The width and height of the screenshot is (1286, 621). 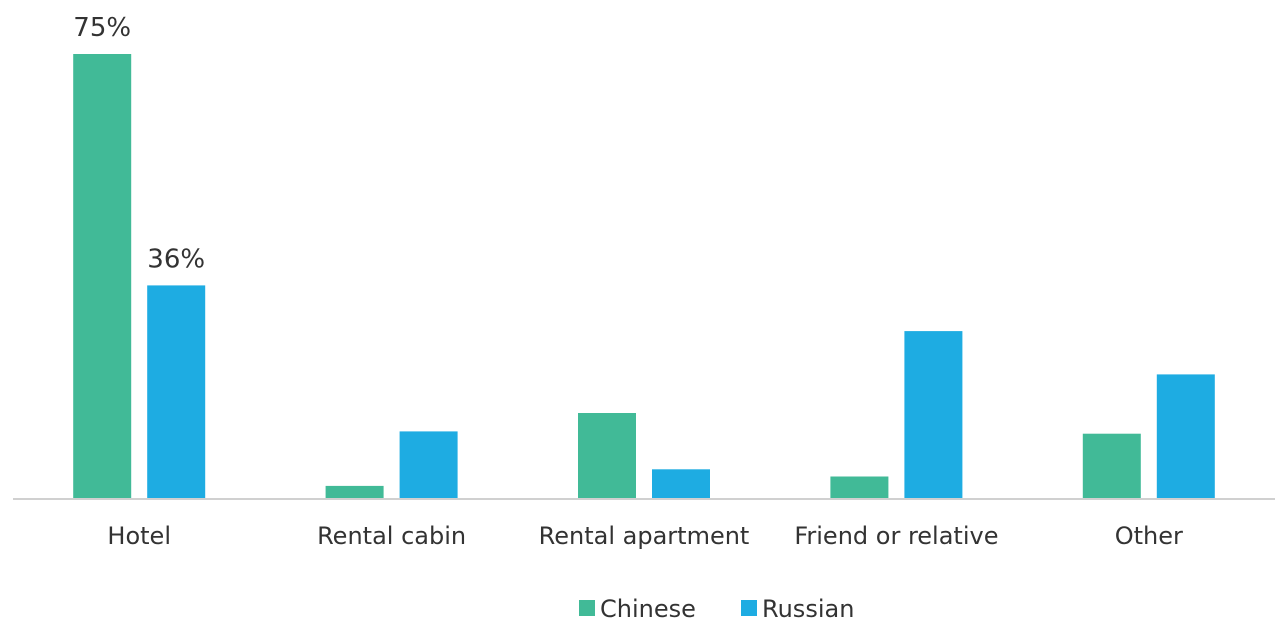 What do you see at coordinates (933, 415) in the screenshot?
I see `bar-russian-friend-or-relative` at bounding box center [933, 415].